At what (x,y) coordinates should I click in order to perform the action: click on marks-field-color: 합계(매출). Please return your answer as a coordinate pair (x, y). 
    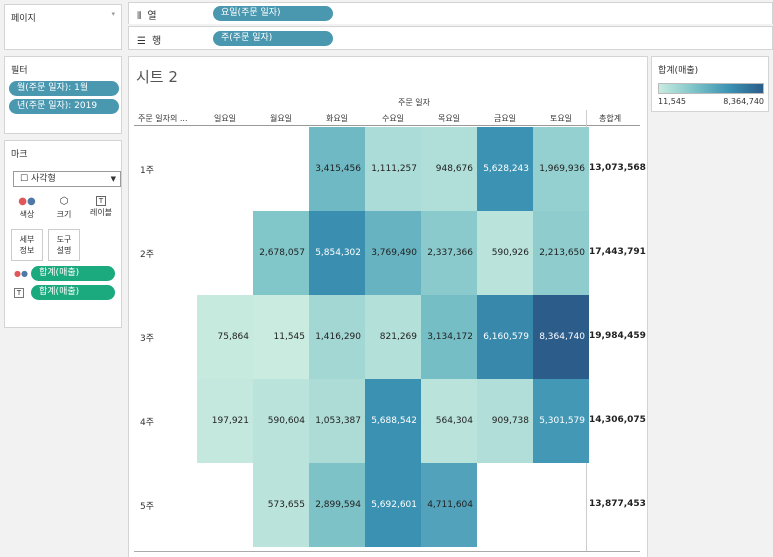
    Looking at the image, I should click on (73, 273).